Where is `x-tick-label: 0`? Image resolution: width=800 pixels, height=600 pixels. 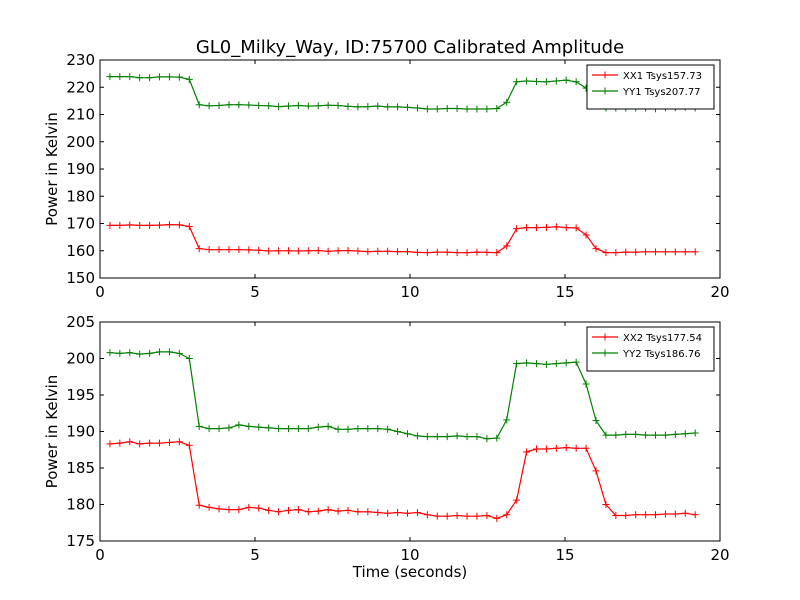 x-tick-label: 0 is located at coordinates (100, 555).